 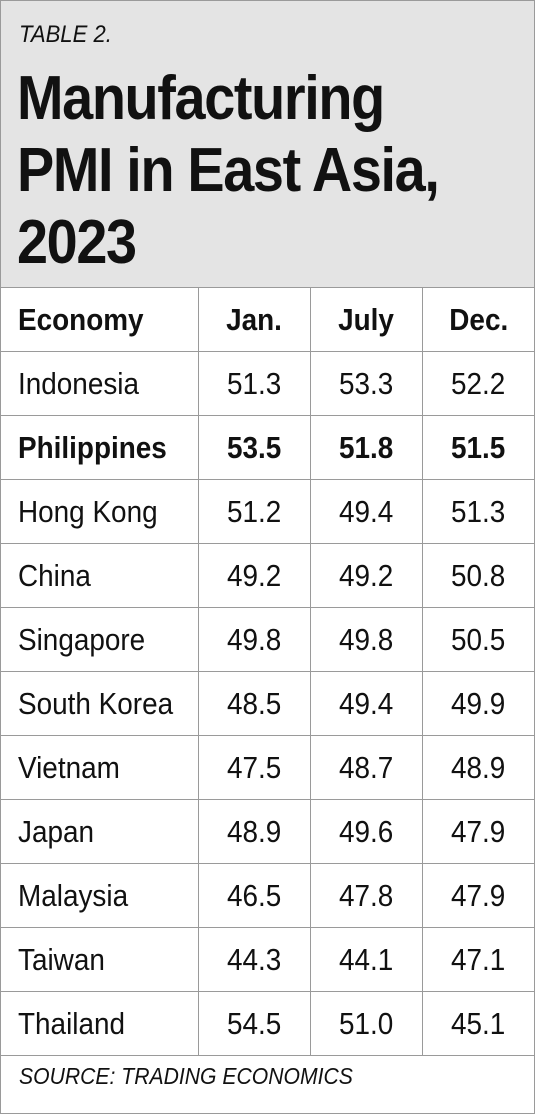 I want to click on cell-dec: 45.1, so click(x=477, y=1023).